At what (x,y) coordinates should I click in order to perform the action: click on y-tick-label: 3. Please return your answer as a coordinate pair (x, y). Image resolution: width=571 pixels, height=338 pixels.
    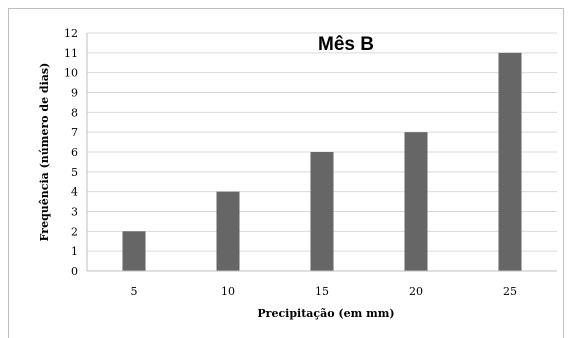
    Looking at the image, I should click on (74, 212).